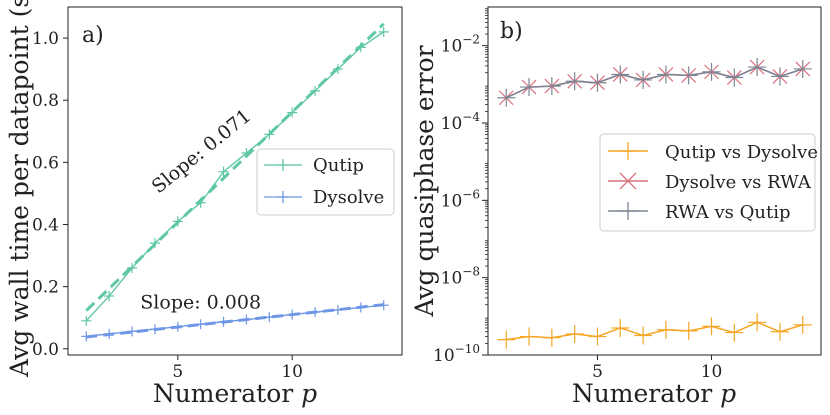 This screenshot has height=415, width=830. Describe the element at coordinates (628, 181) in the screenshot. I see `legend-dysolve-vs-rwa-marker` at that location.